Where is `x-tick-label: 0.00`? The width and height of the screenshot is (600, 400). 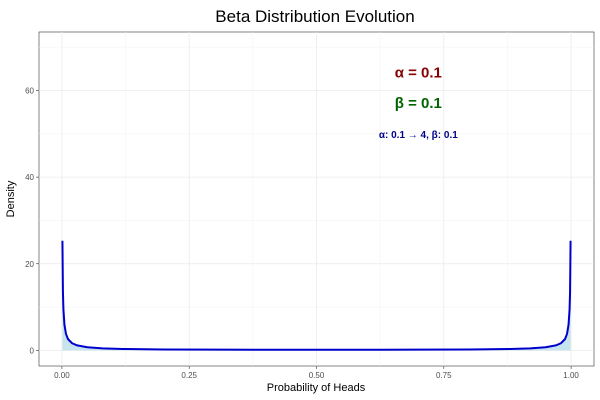 x-tick-label: 0.00 is located at coordinates (62, 375).